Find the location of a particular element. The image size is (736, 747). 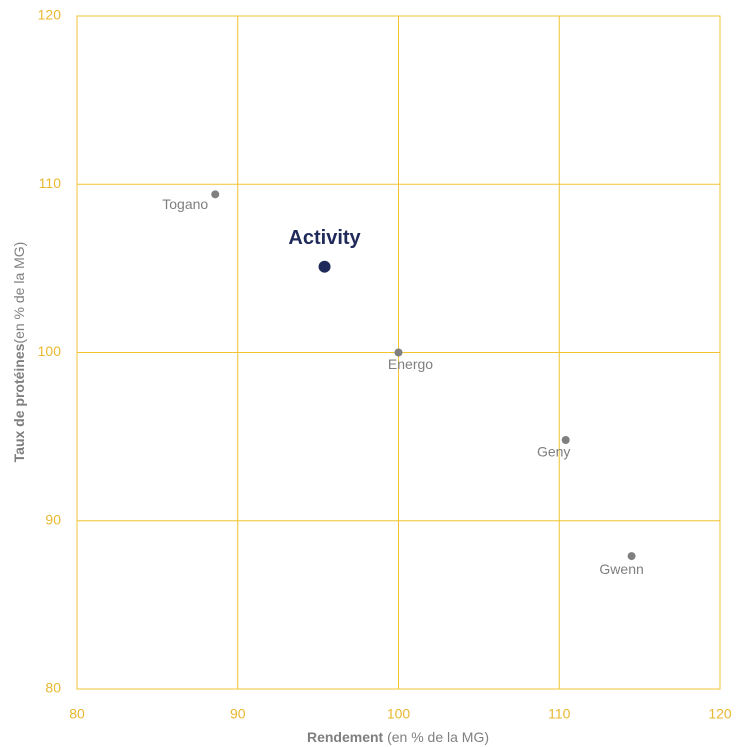

y-tick-label: 90 is located at coordinates (53, 519).